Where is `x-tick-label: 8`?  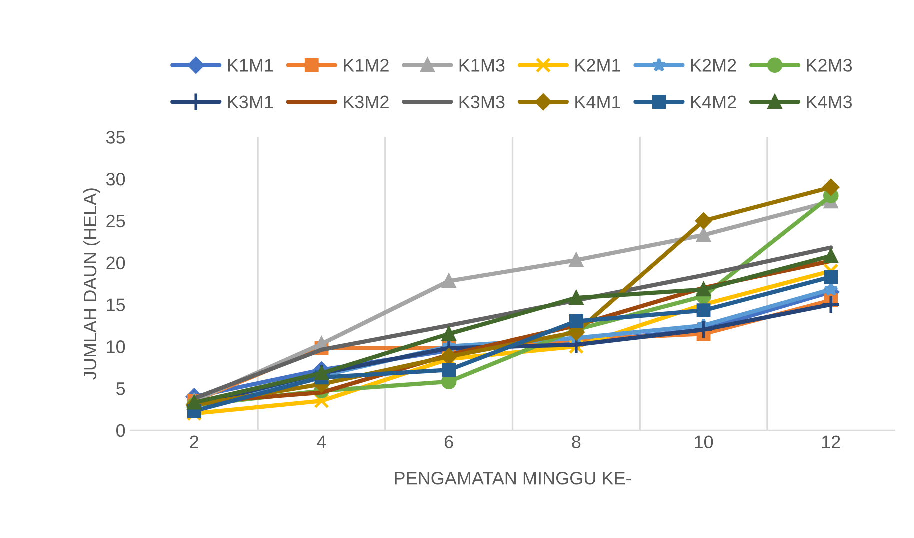
x-tick-label: 8 is located at coordinates (576, 442).